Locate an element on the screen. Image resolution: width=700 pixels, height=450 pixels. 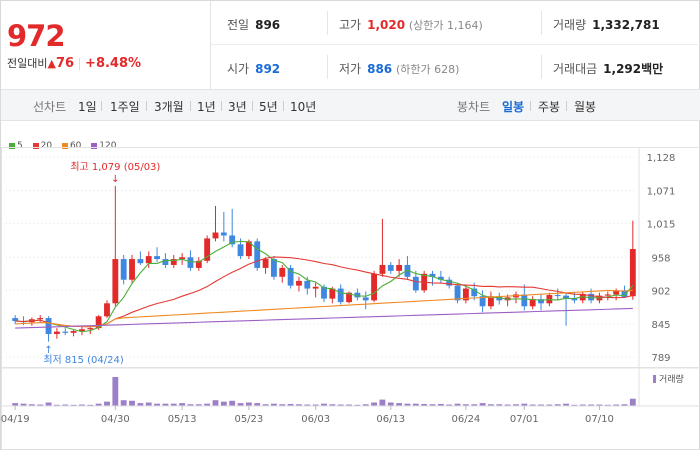
stats-row-2: 시가 892 저가 886 (하한가 628) 거래대금 1,292백만 is located at coordinates (455, 67).